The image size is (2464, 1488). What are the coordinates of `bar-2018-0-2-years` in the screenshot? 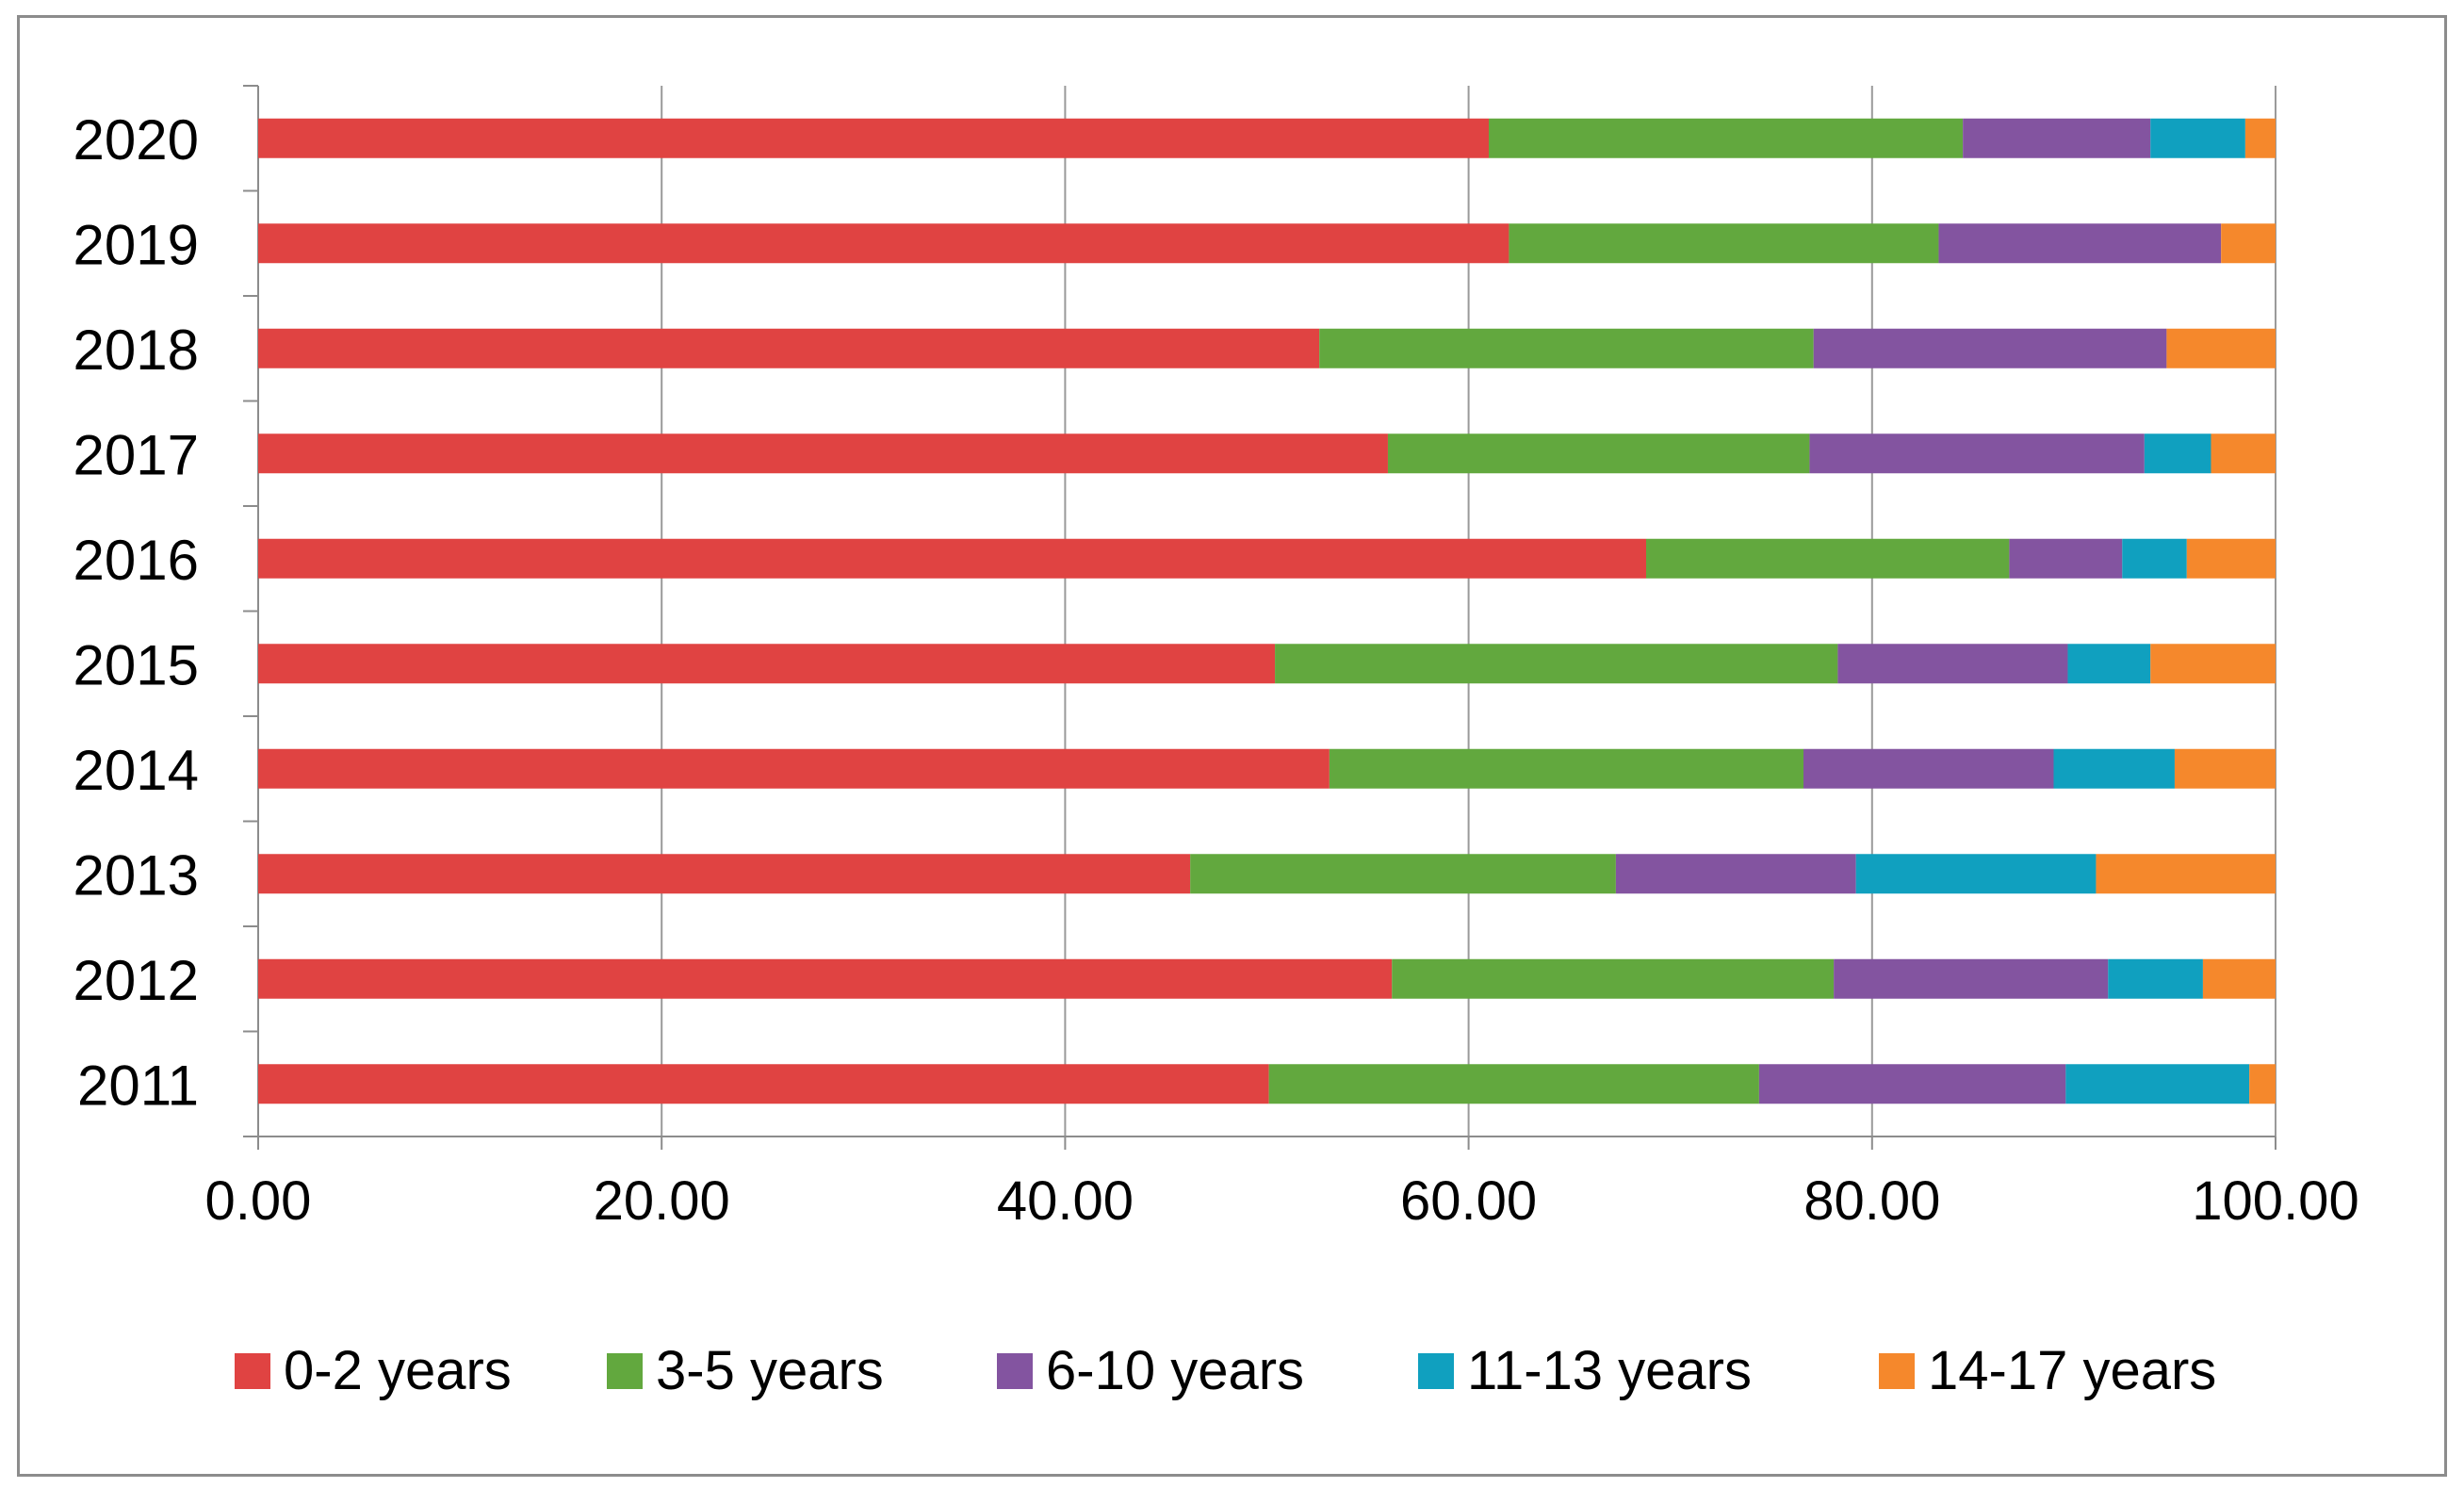 It's located at (789, 348).